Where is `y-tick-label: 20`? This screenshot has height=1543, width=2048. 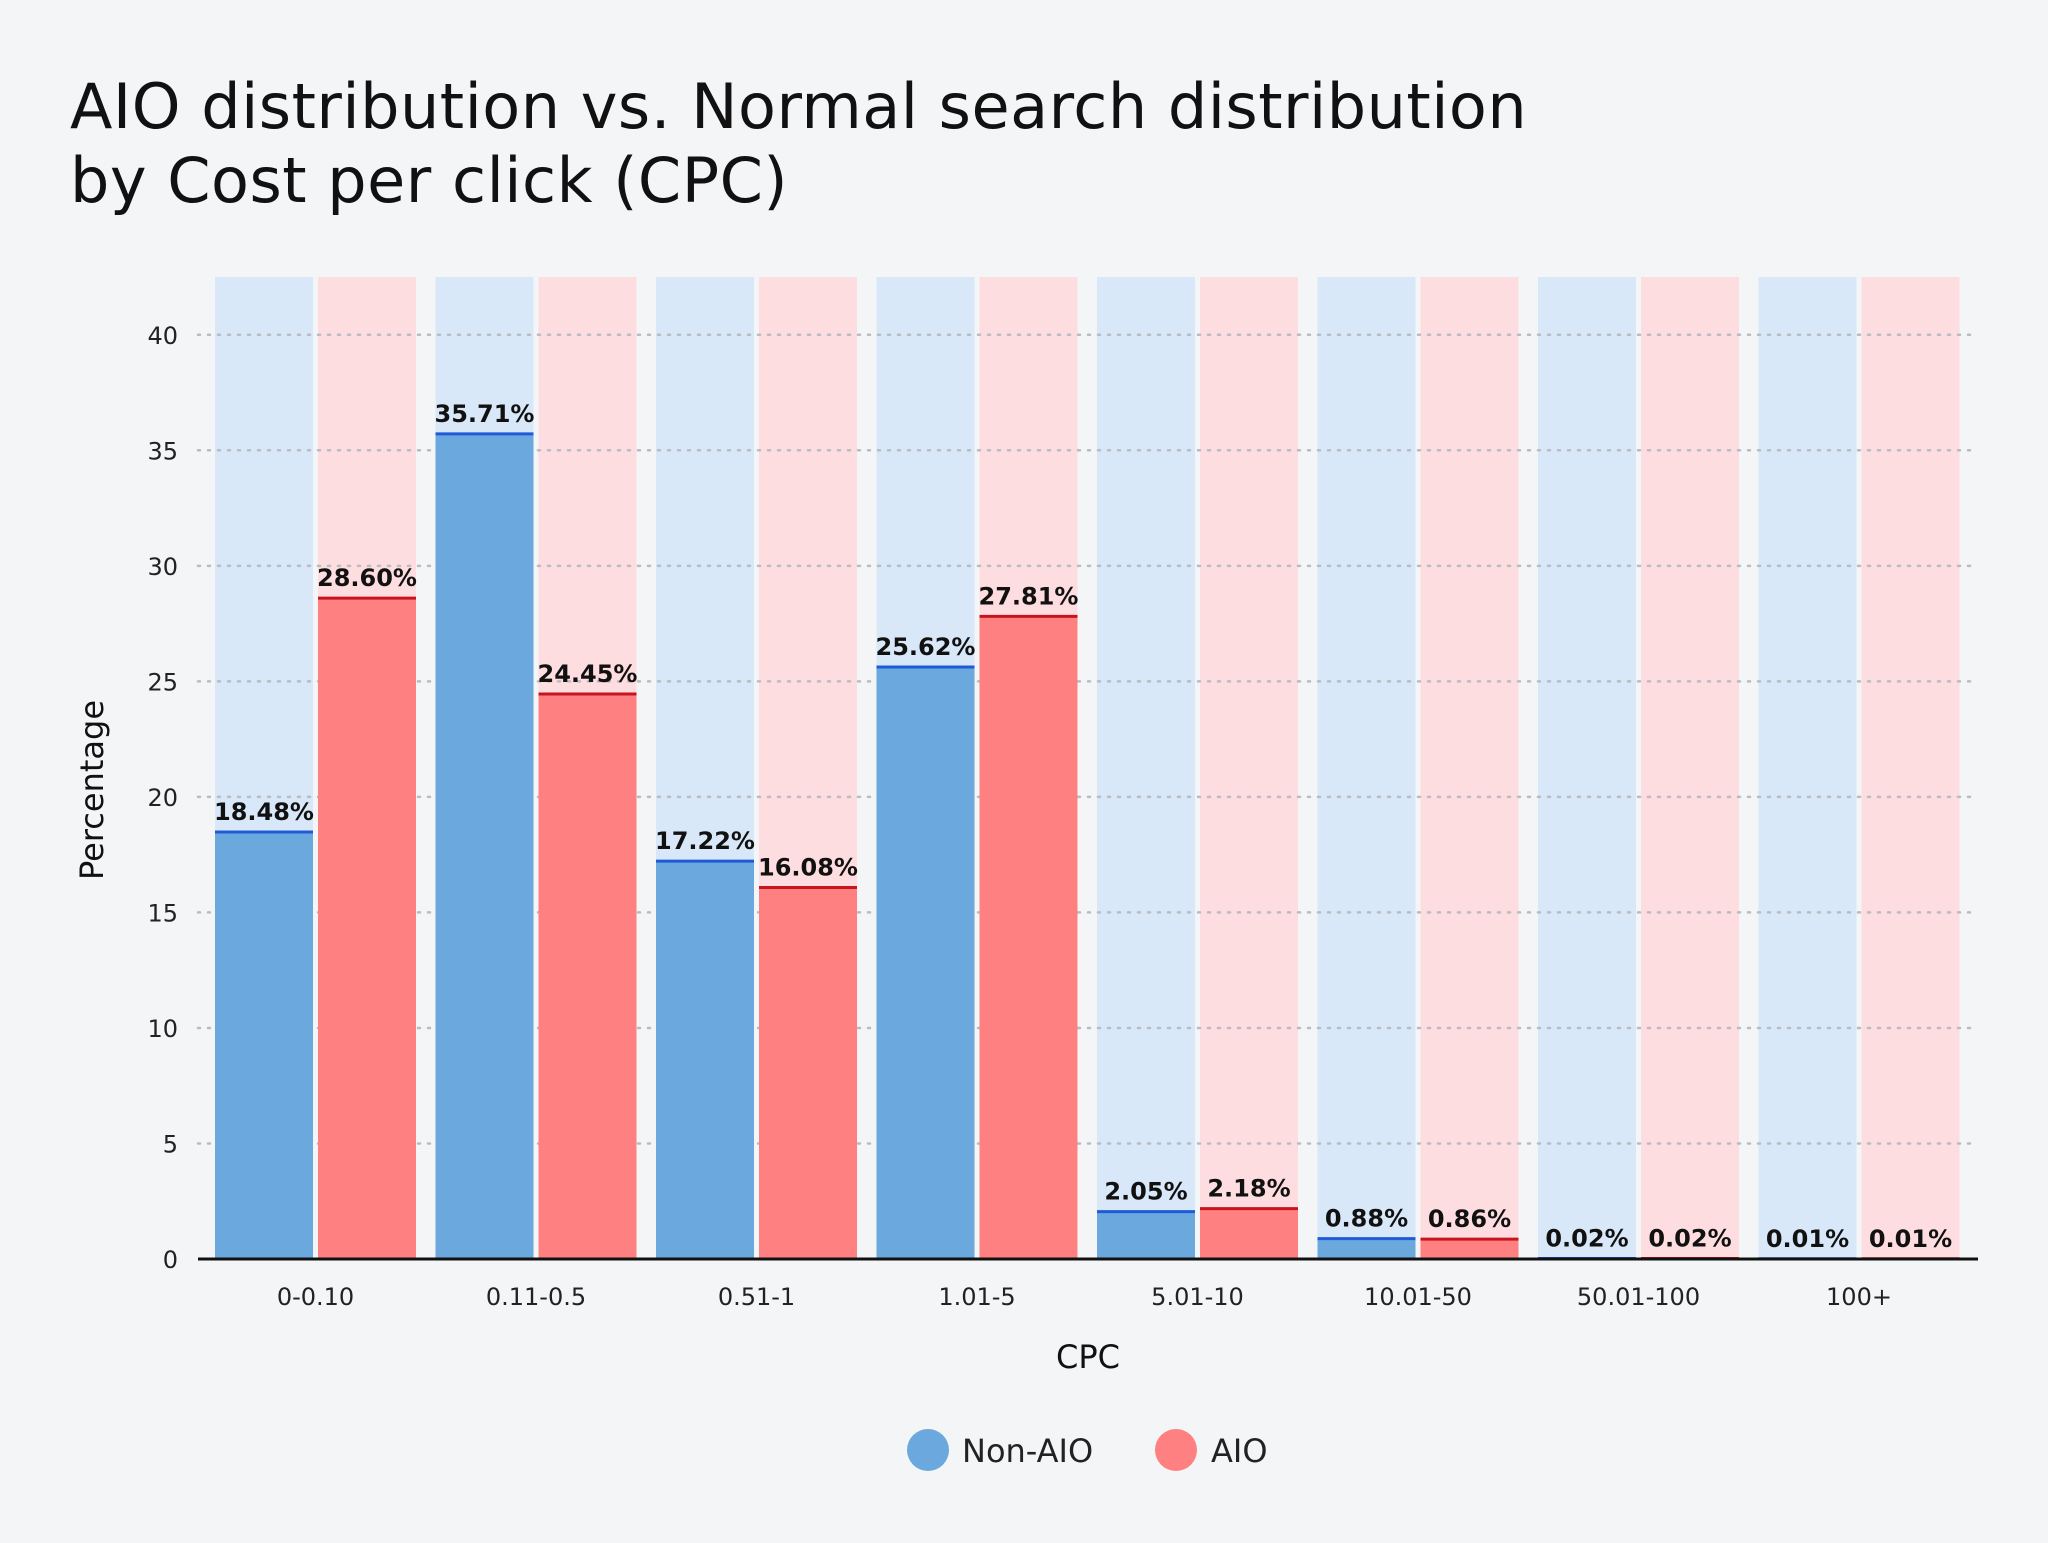
y-tick-label: 20 is located at coordinates (162, 798).